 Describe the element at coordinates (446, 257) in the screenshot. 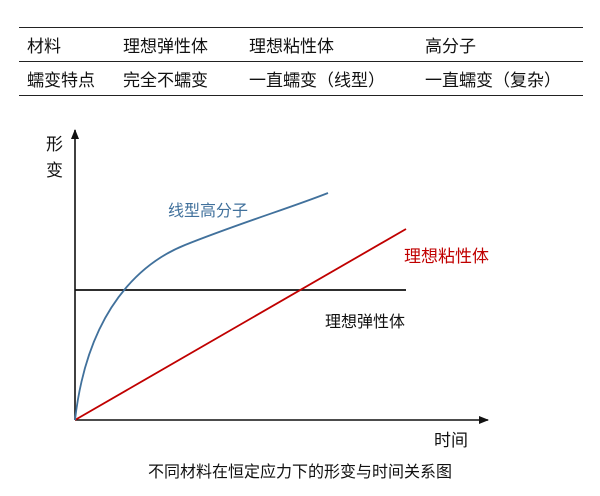

I see `viscous-curve-label: 理想粘性体` at that location.